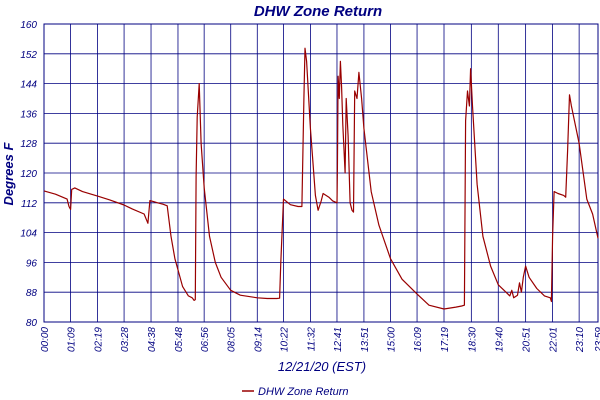 Image resolution: width=600 pixels, height=400 pixels. I want to click on y-tick-label: 152, so click(28, 55).